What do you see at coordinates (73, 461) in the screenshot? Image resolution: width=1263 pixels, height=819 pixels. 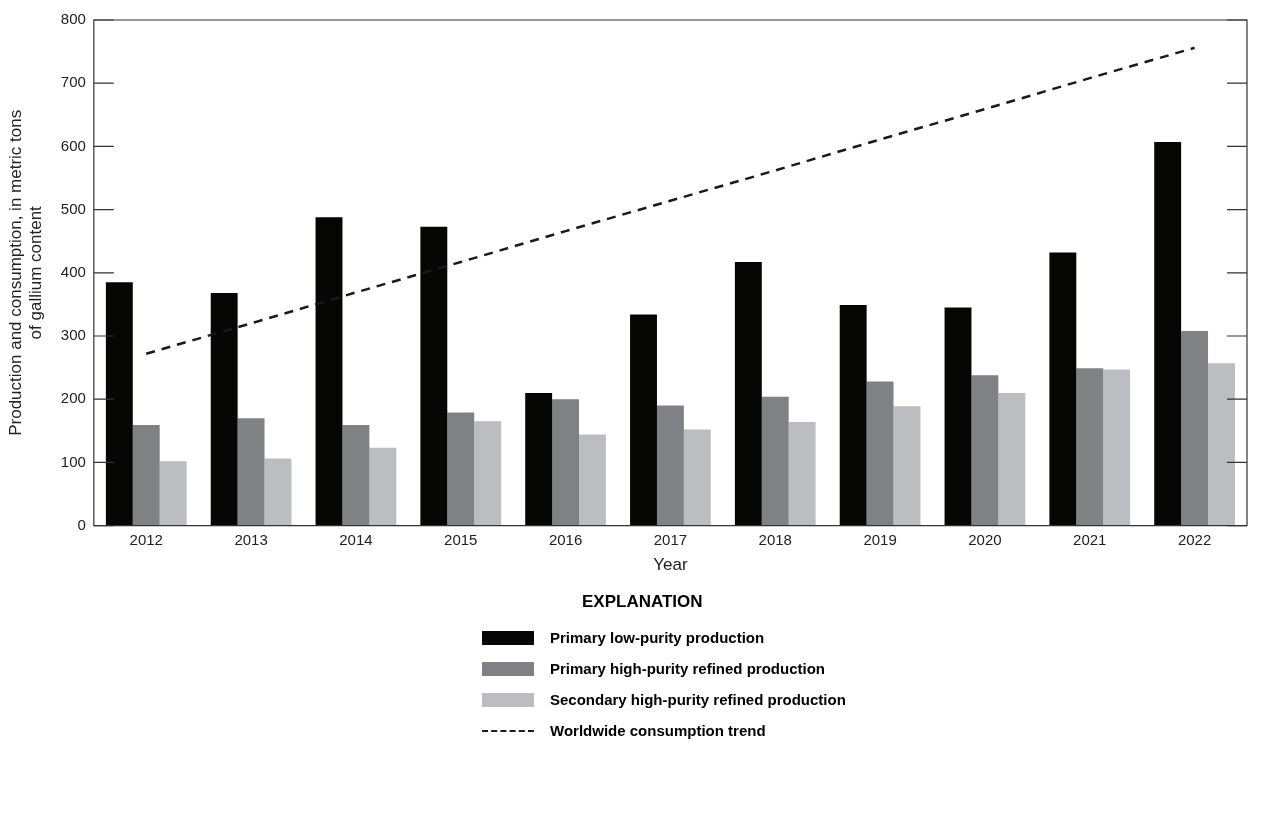 I see `y-tick-label: 100` at bounding box center [73, 461].